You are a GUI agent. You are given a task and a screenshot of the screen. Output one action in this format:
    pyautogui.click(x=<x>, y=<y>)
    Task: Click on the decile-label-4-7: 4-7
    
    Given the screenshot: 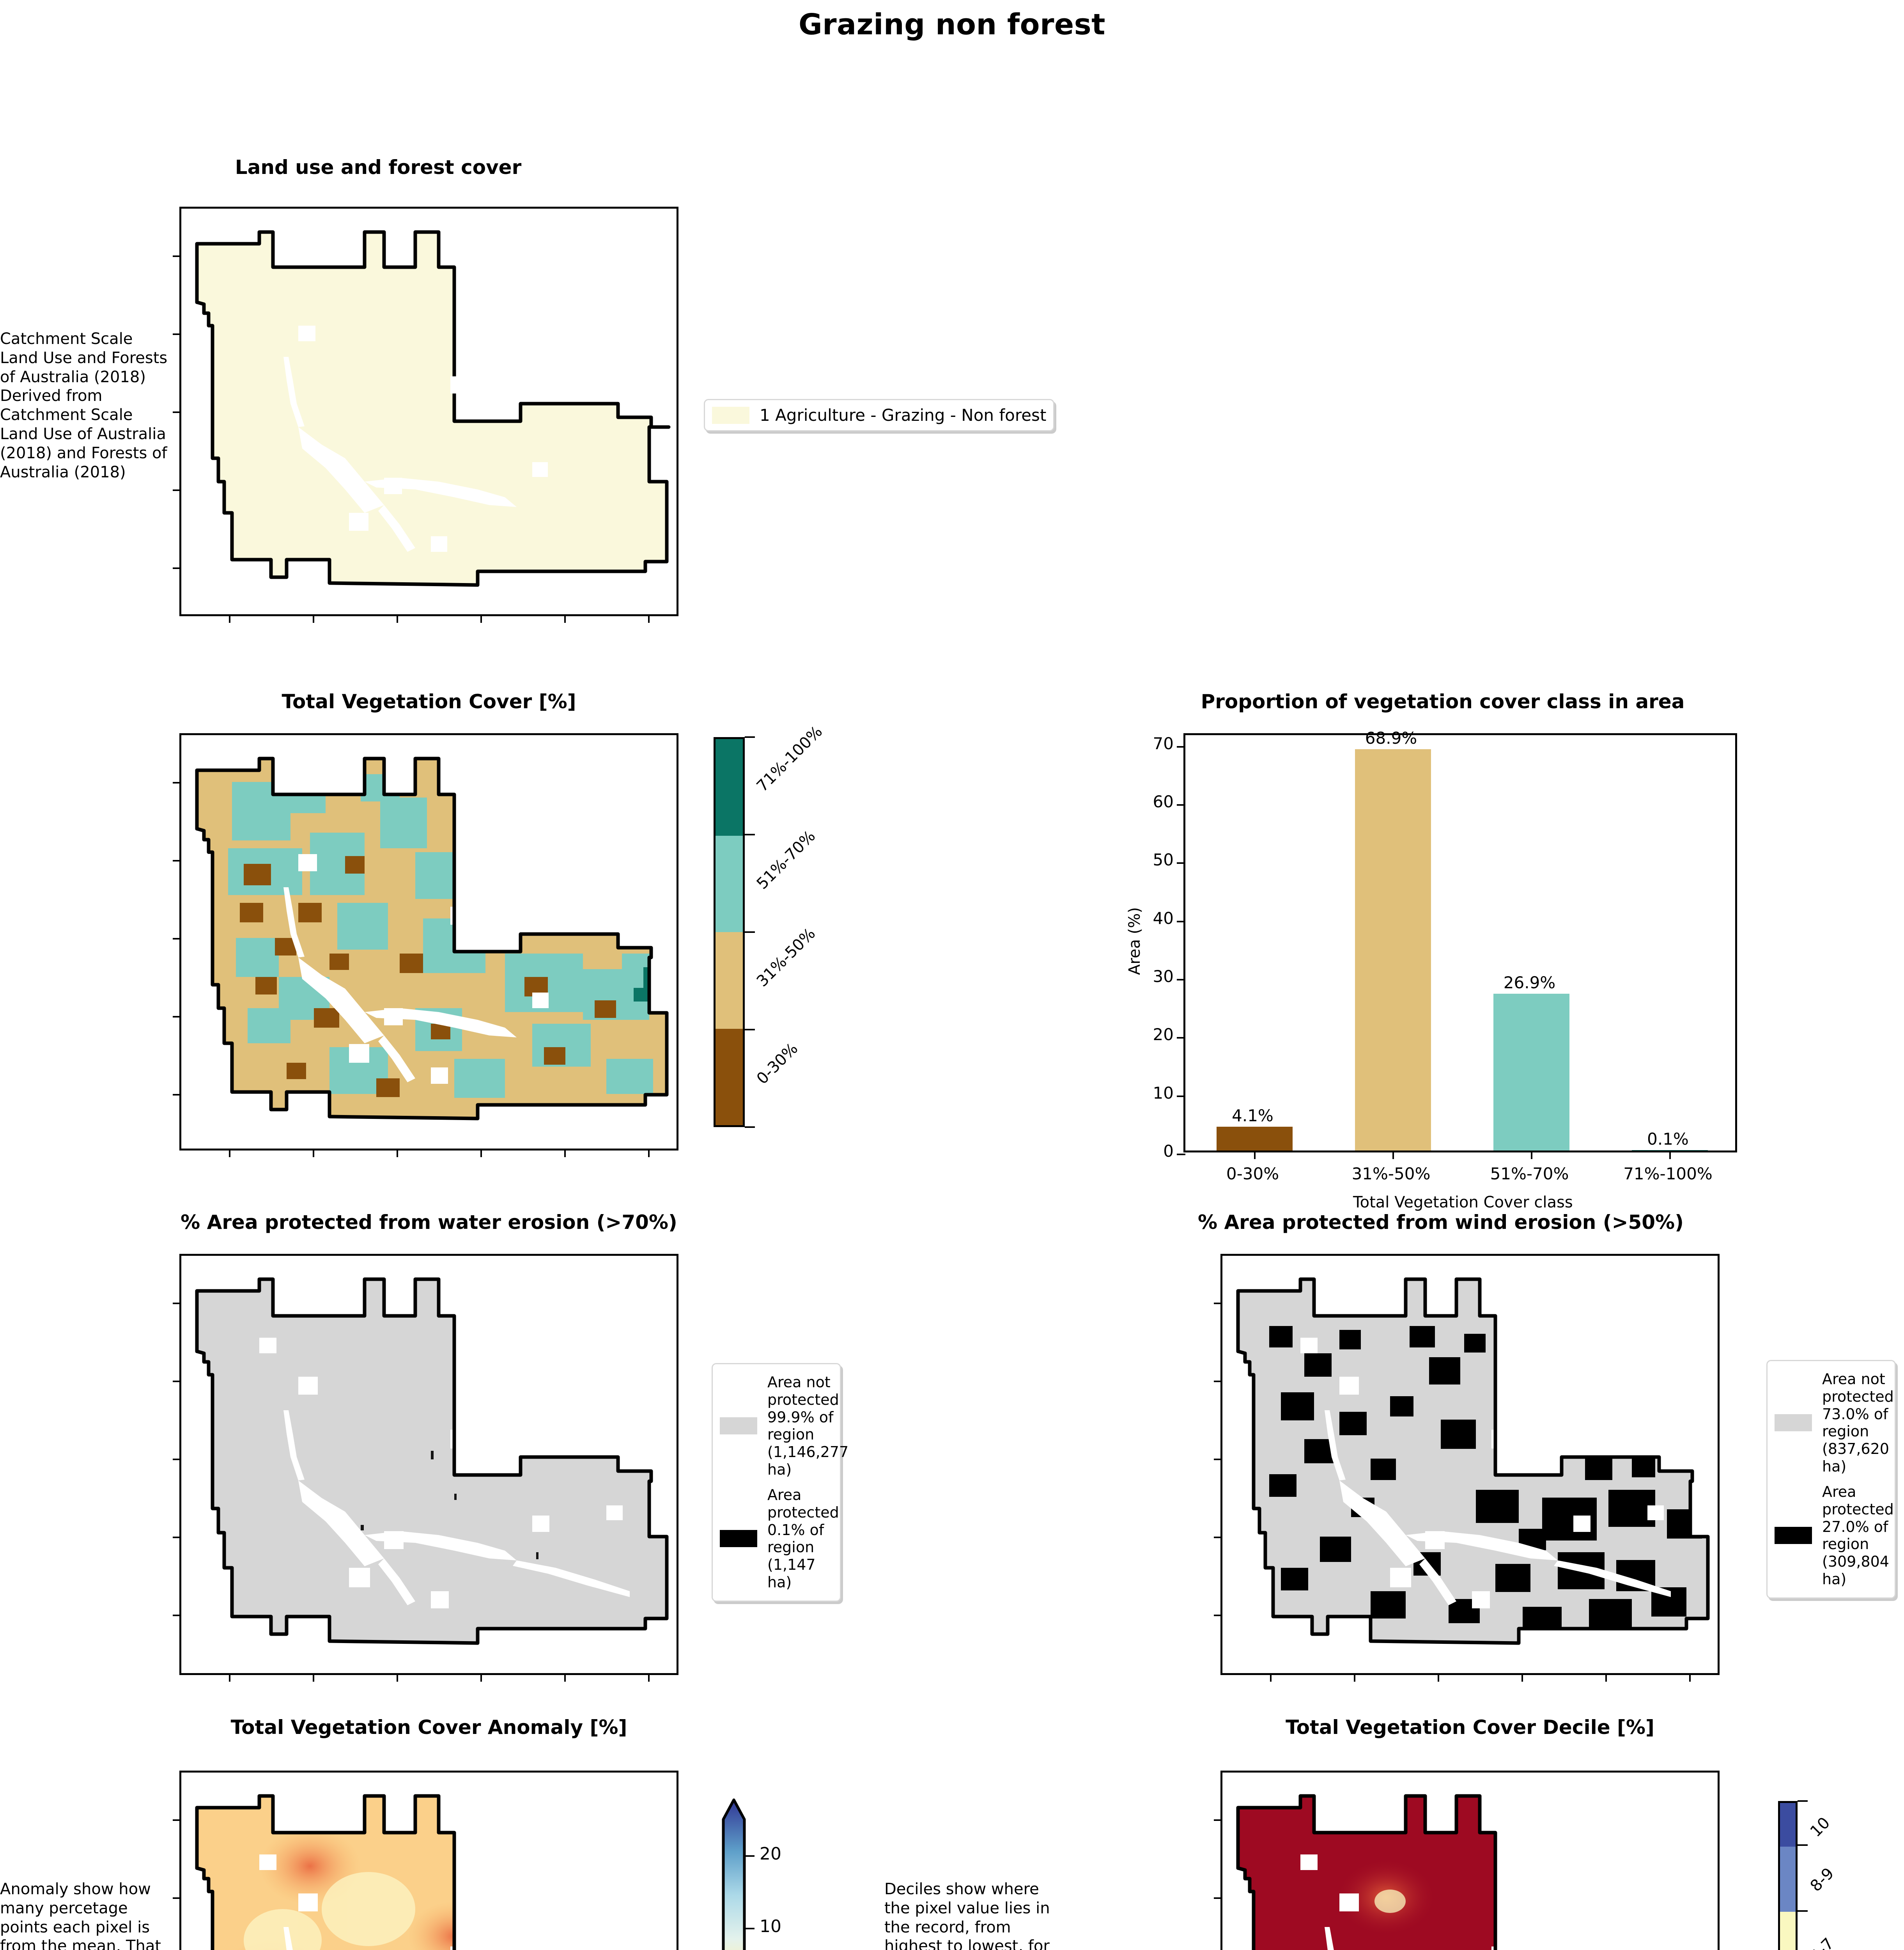 What is the action you would take?
    pyautogui.click(x=1822, y=1942)
    